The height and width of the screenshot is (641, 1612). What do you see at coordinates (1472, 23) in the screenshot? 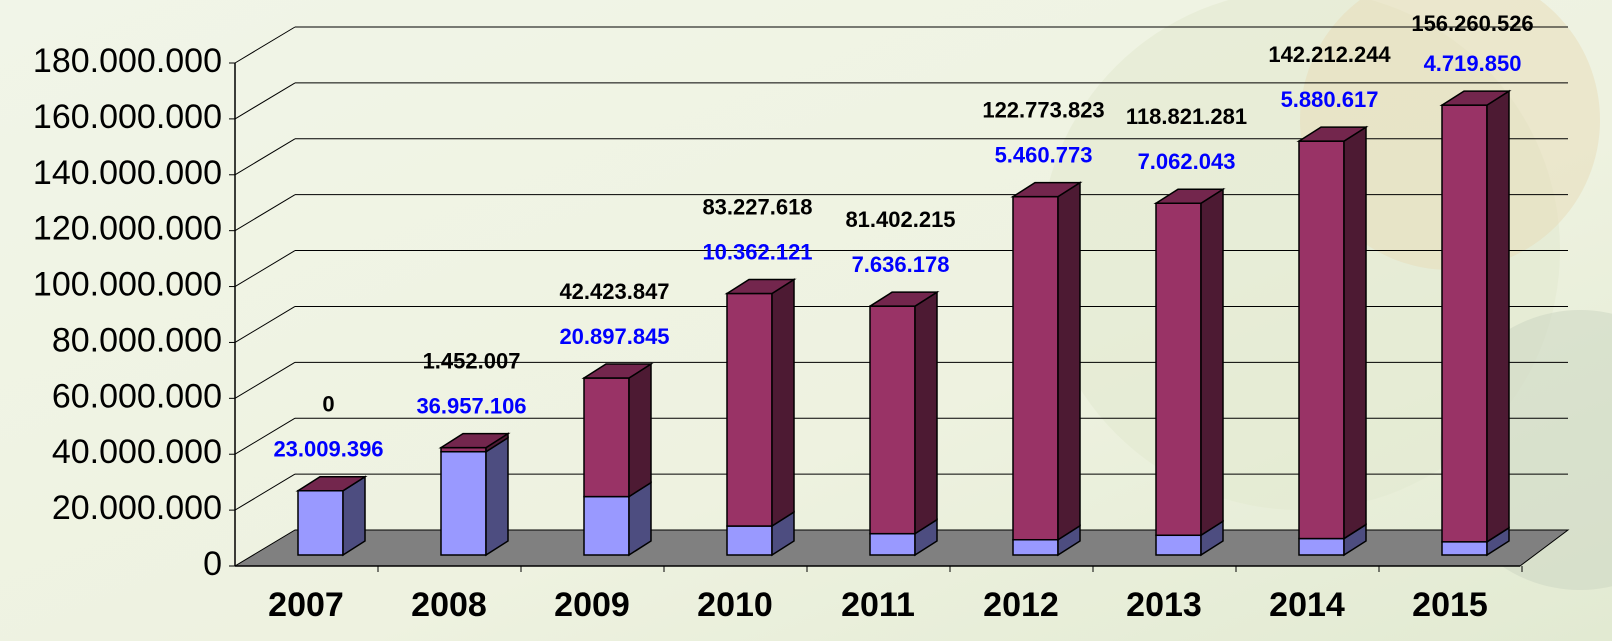
I see `value-label: 156.260.526` at bounding box center [1472, 23].